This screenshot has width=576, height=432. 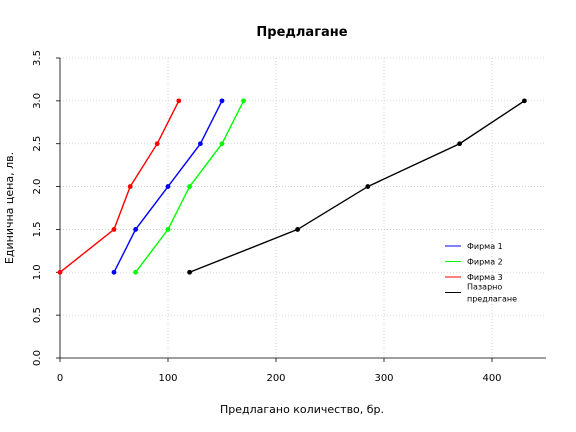 I want to click on legend-item: Фирма 2, so click(x=474, y=262).